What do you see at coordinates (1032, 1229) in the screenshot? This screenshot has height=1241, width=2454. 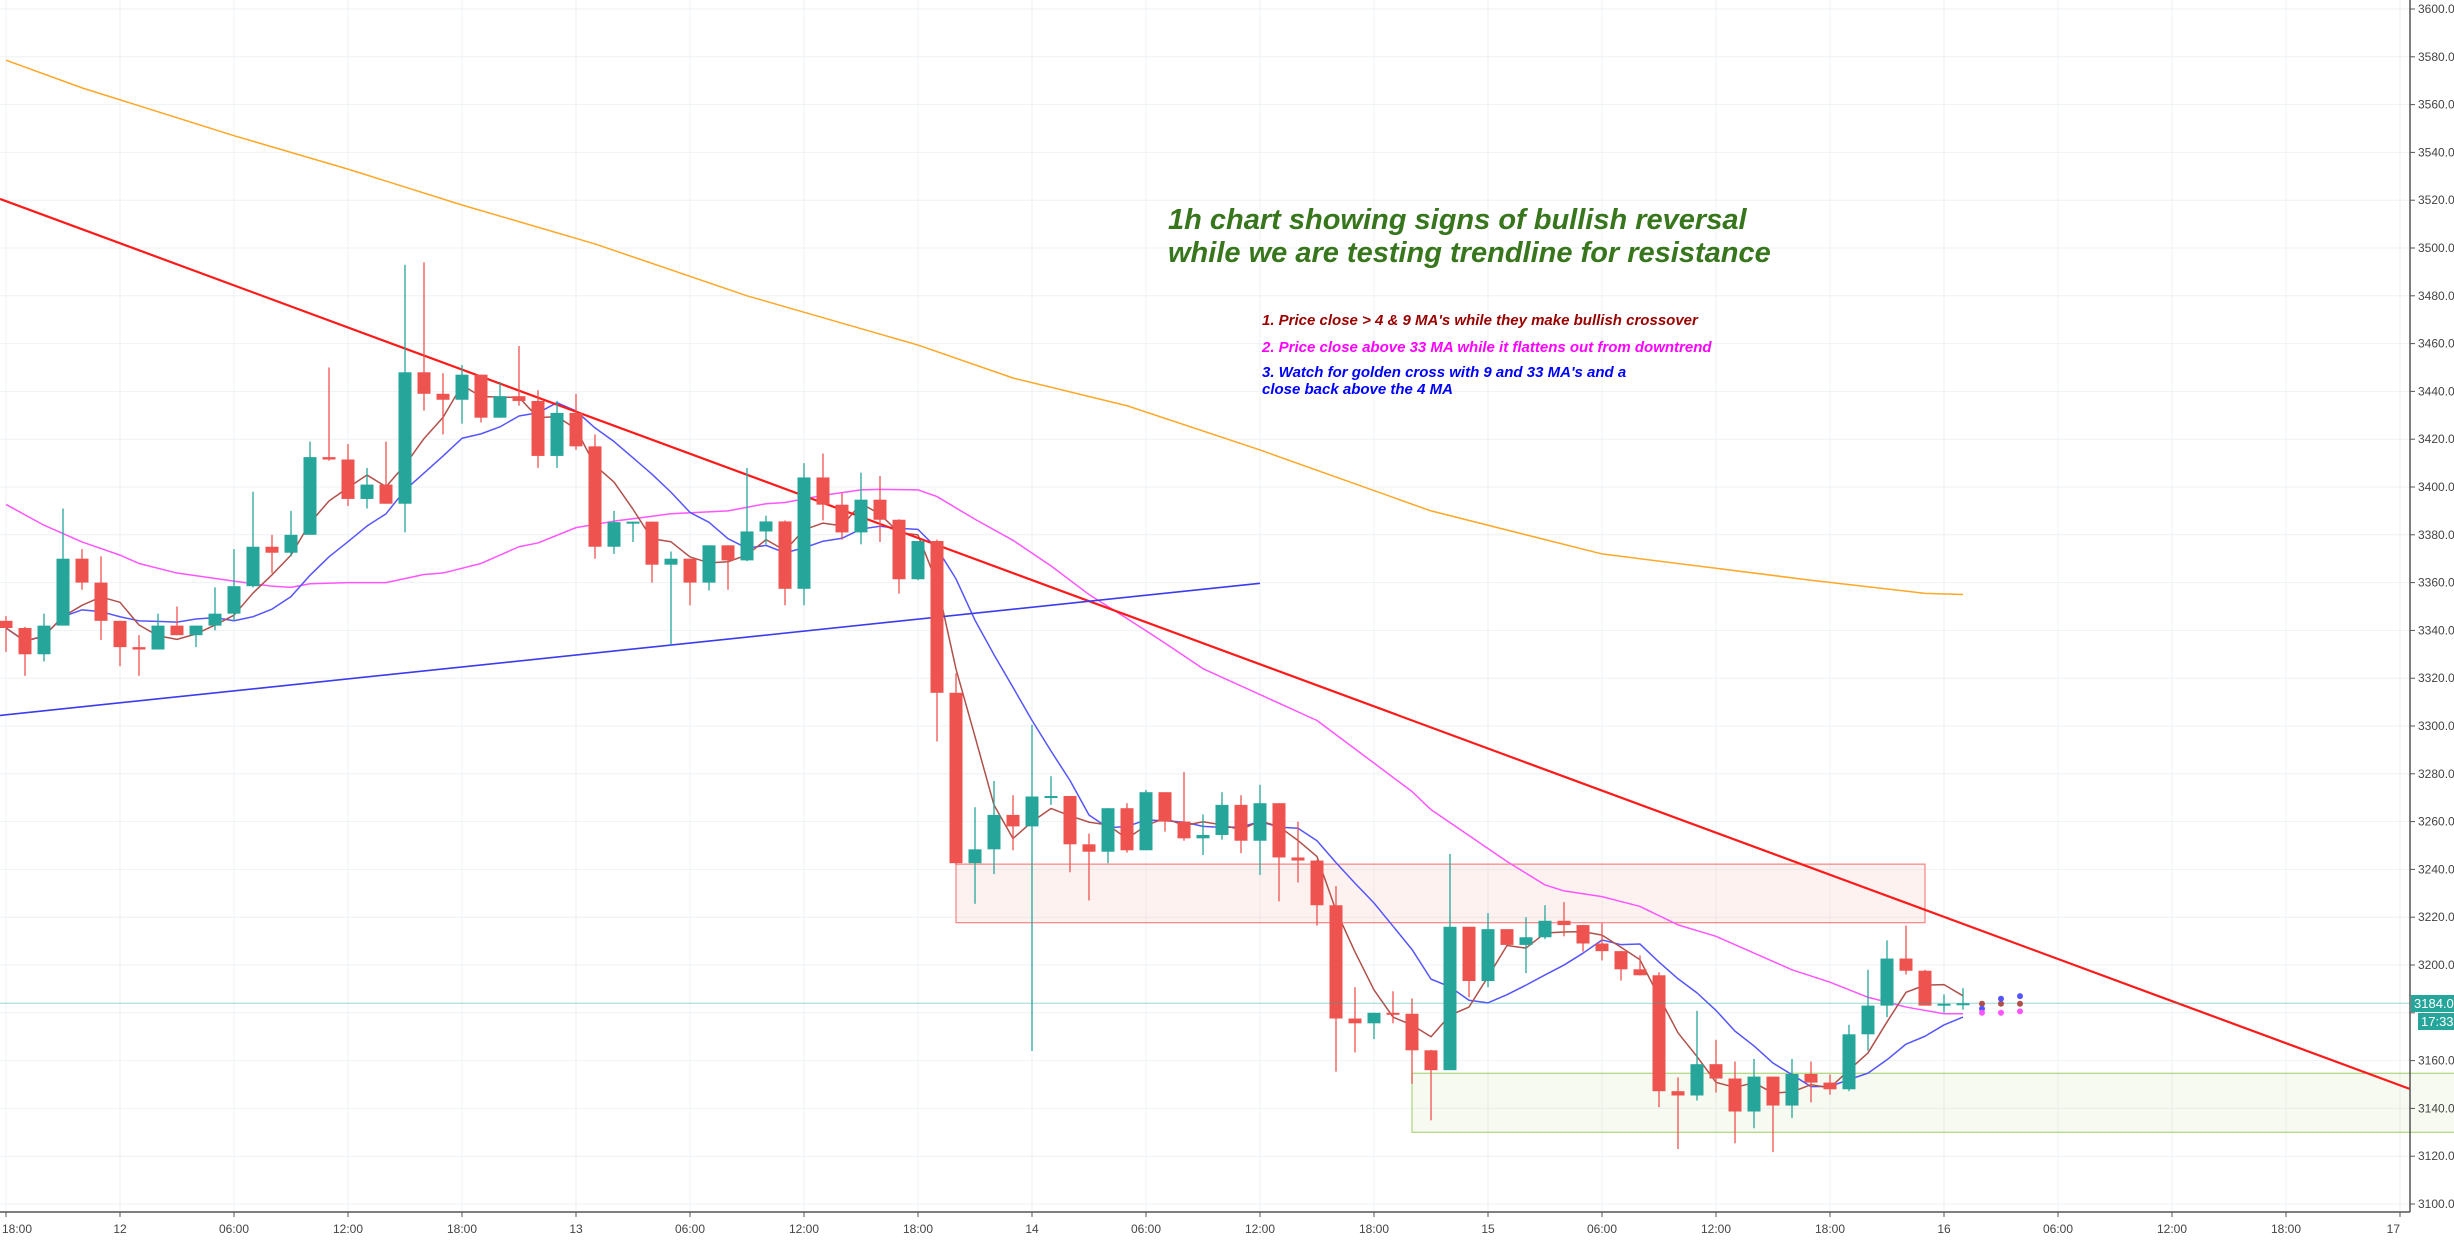 I see `time-tick-label: 14` at bounding box center [1032, 1229].